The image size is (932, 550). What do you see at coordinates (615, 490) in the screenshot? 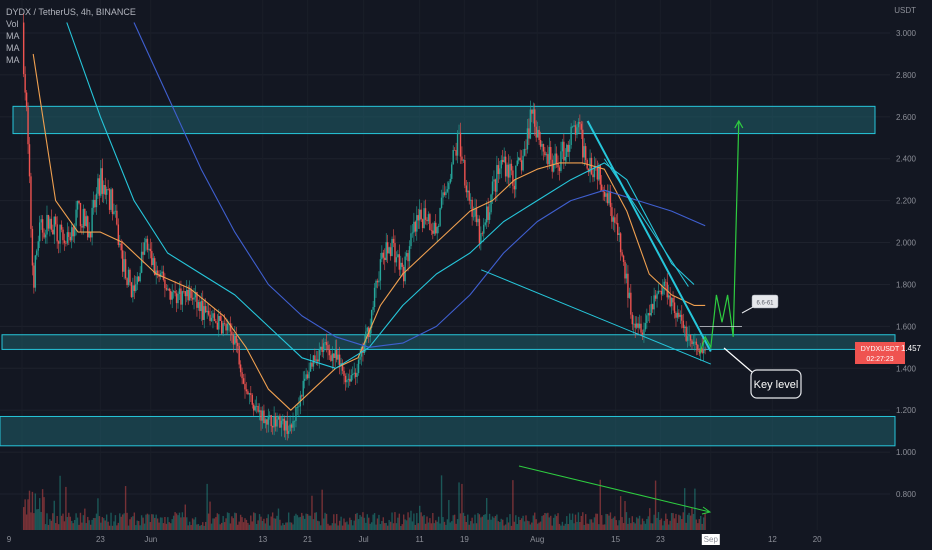
I see `volume-decline-arrow` at bounding box center [615, 490].